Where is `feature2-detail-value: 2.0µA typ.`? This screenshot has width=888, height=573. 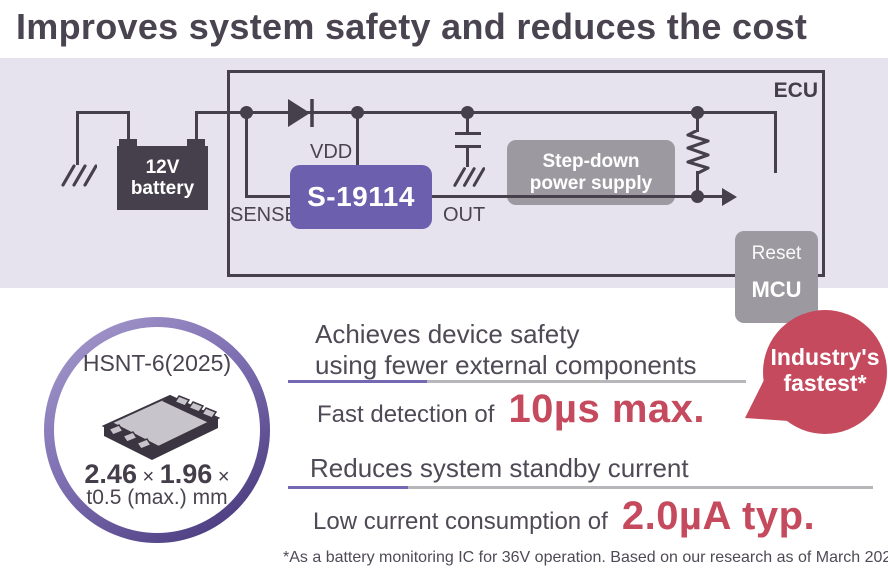 feature2-detail-value: 2.0µA typ. is located at coordinates (718, 516).